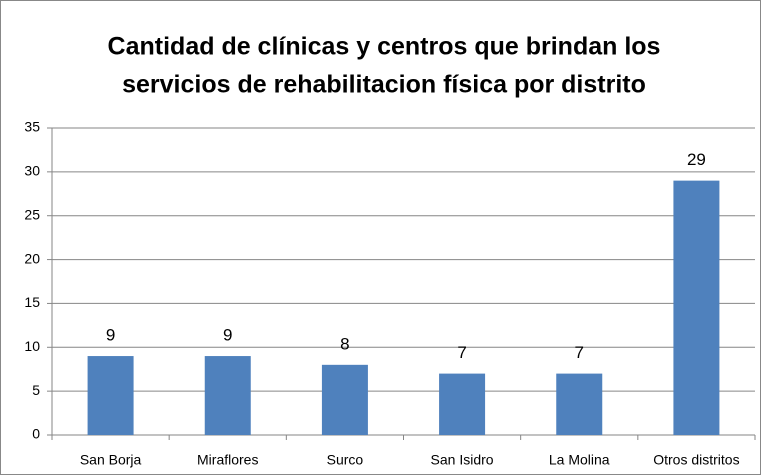 The image size is (761, 475). I want to click on y-tick-label: 10, so click(32, 346).